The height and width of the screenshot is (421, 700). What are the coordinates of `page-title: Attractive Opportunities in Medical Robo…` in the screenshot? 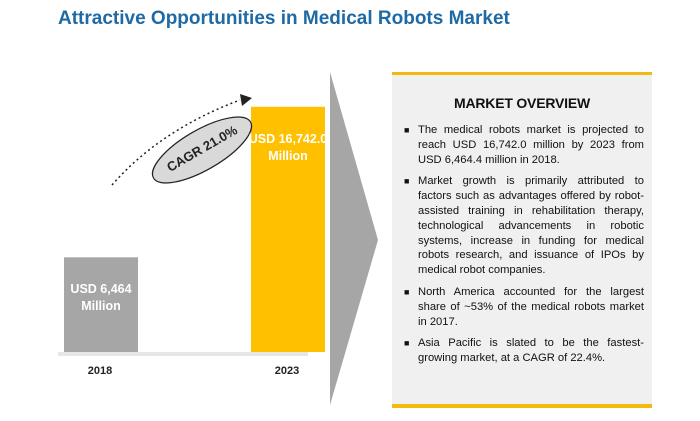 It's located at (284, 18).